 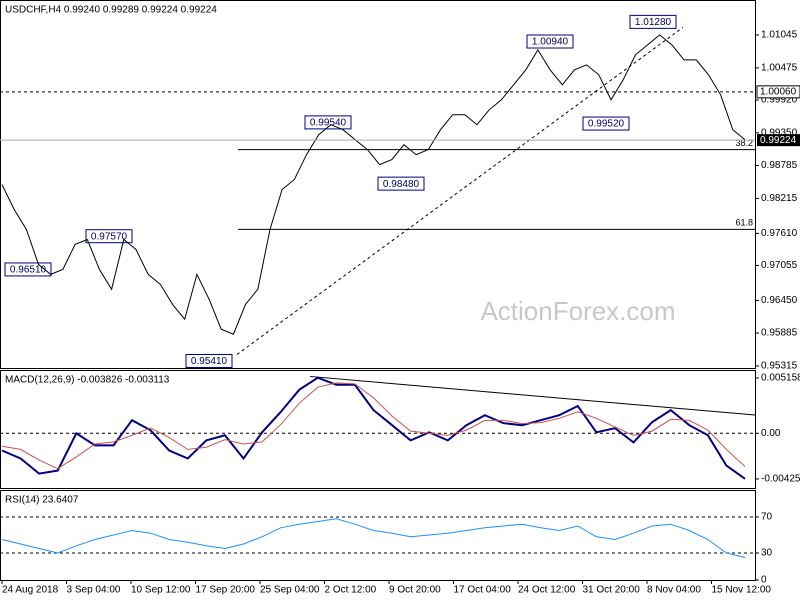 I want to click on y-tick-label: 1.00475, so click(x=779, y=68).